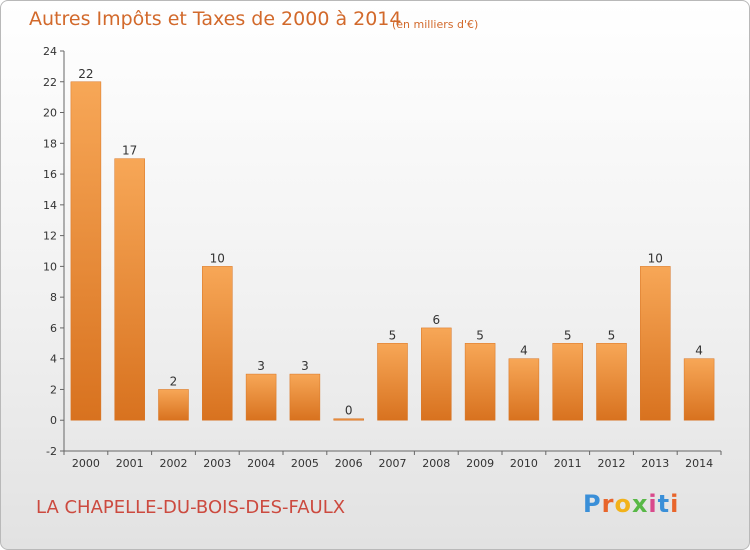  What do you see at coordinates (393, 335) in the screenshot?
I see `data-label-2007: 5` at bounding box center [393, 335].